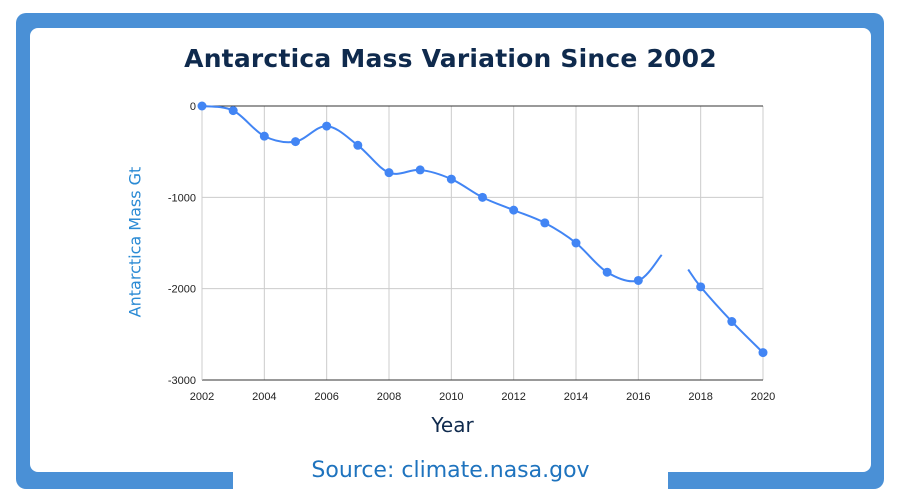  Describe the element at coordinates (451, 397) in the screenshot. I see `x-tick-label: 2010` at that location.